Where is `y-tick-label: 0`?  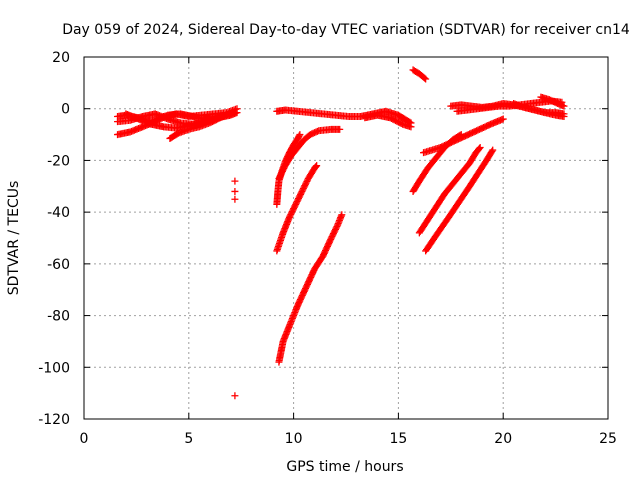
y-tick-label: 0 is located at coordinates (65, 110).